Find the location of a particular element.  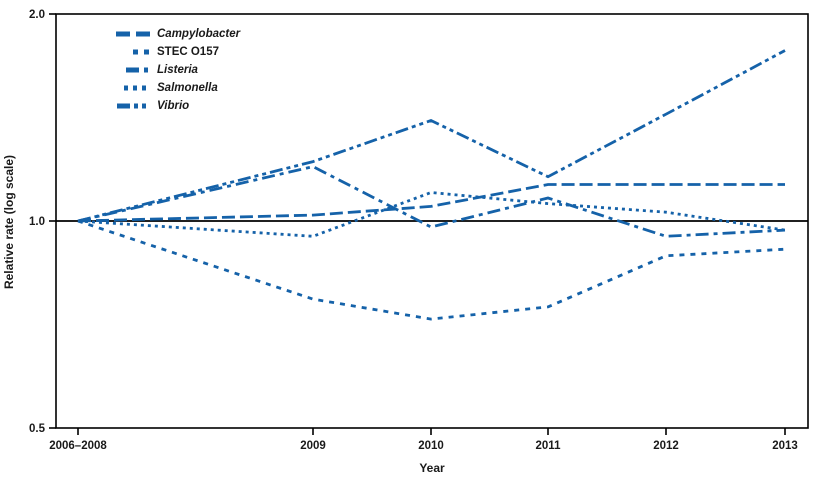

x-axis-title: Year is located at coordinates (432, 468).